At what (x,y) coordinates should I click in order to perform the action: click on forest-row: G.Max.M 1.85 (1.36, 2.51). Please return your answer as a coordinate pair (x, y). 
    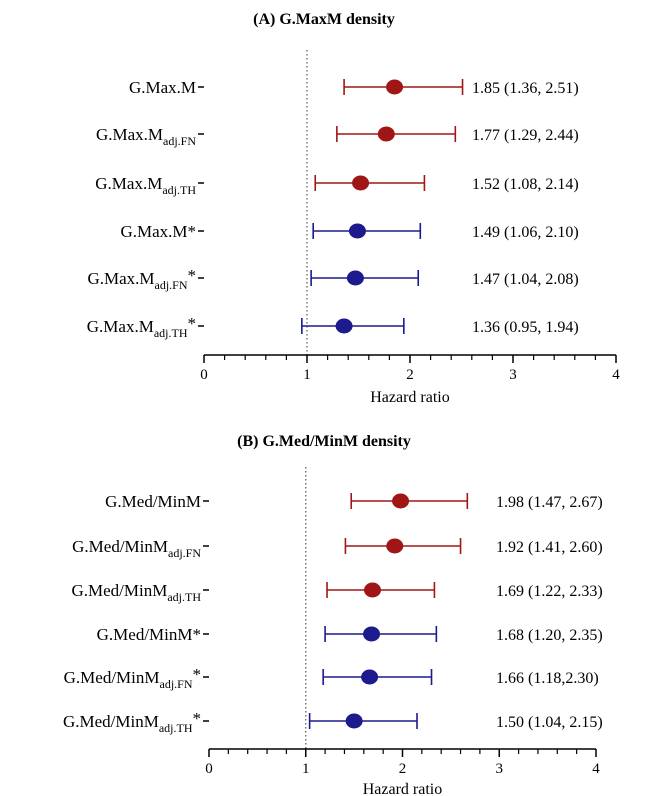
    Looking at the image, I should click on (354, 87).